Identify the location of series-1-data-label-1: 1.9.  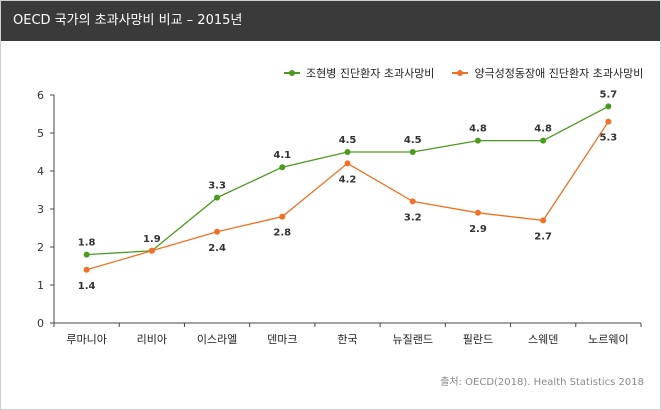
(152, 239).